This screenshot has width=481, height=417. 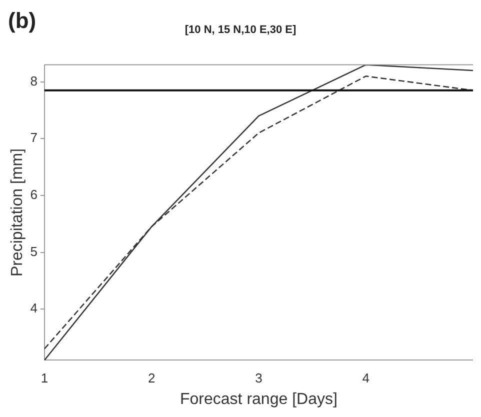 What do you see at coordinates (22, 21) in the screenshot?
I see `text: (b)` at bounding box center [22, 21].